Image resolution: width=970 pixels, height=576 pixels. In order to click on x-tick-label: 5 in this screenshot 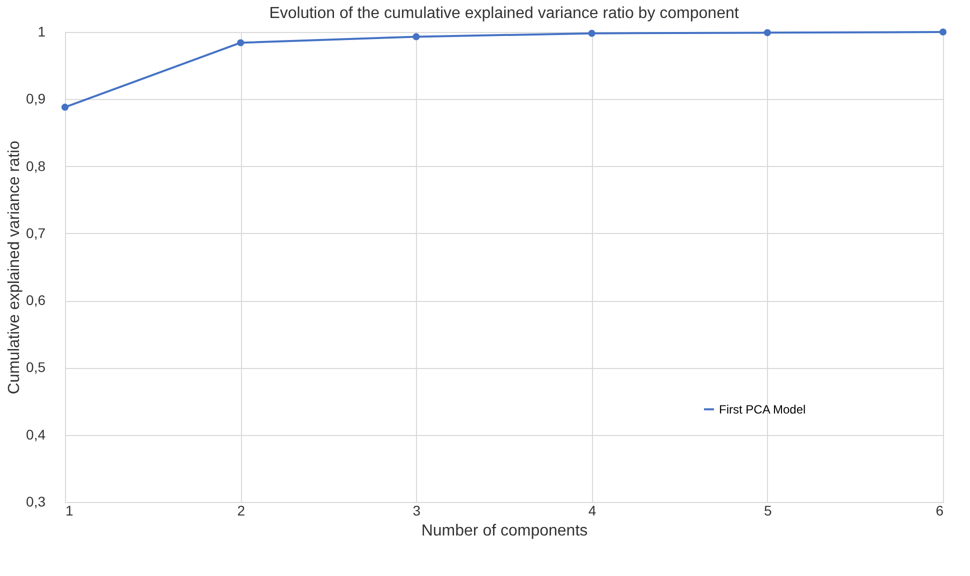, I will do `click(768, 510)`.